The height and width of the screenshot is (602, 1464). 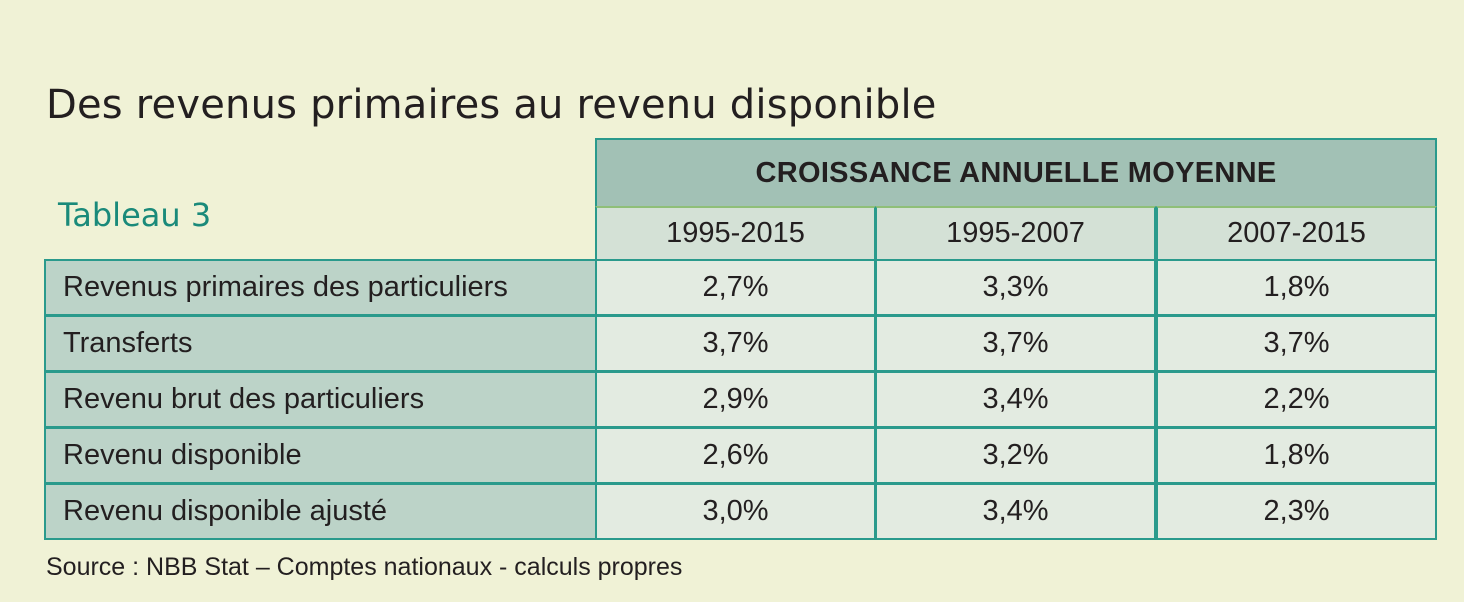 I want to click on table-cell: 3,2%, so click(x=1015, y=455).